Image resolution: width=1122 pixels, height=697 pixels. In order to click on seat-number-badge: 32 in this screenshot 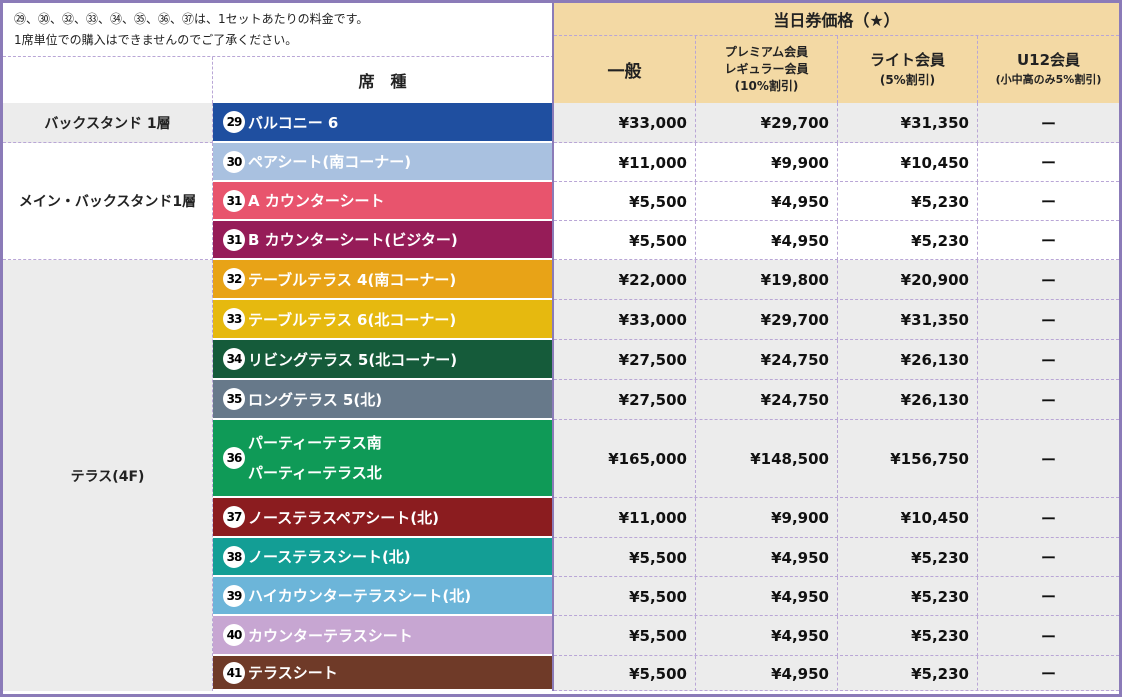, I will do `click(234, 279)`.